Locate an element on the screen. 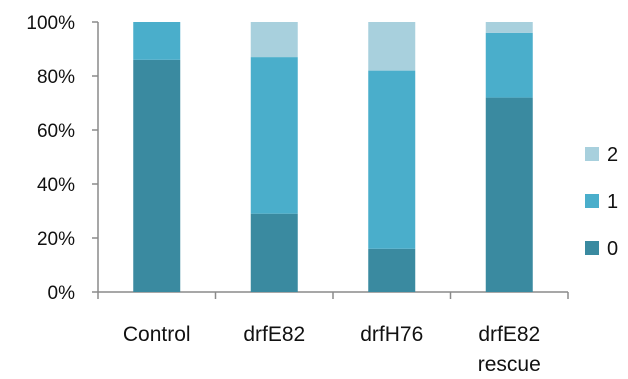  y-tick-label: 100% is located at coordinates (50, 23).